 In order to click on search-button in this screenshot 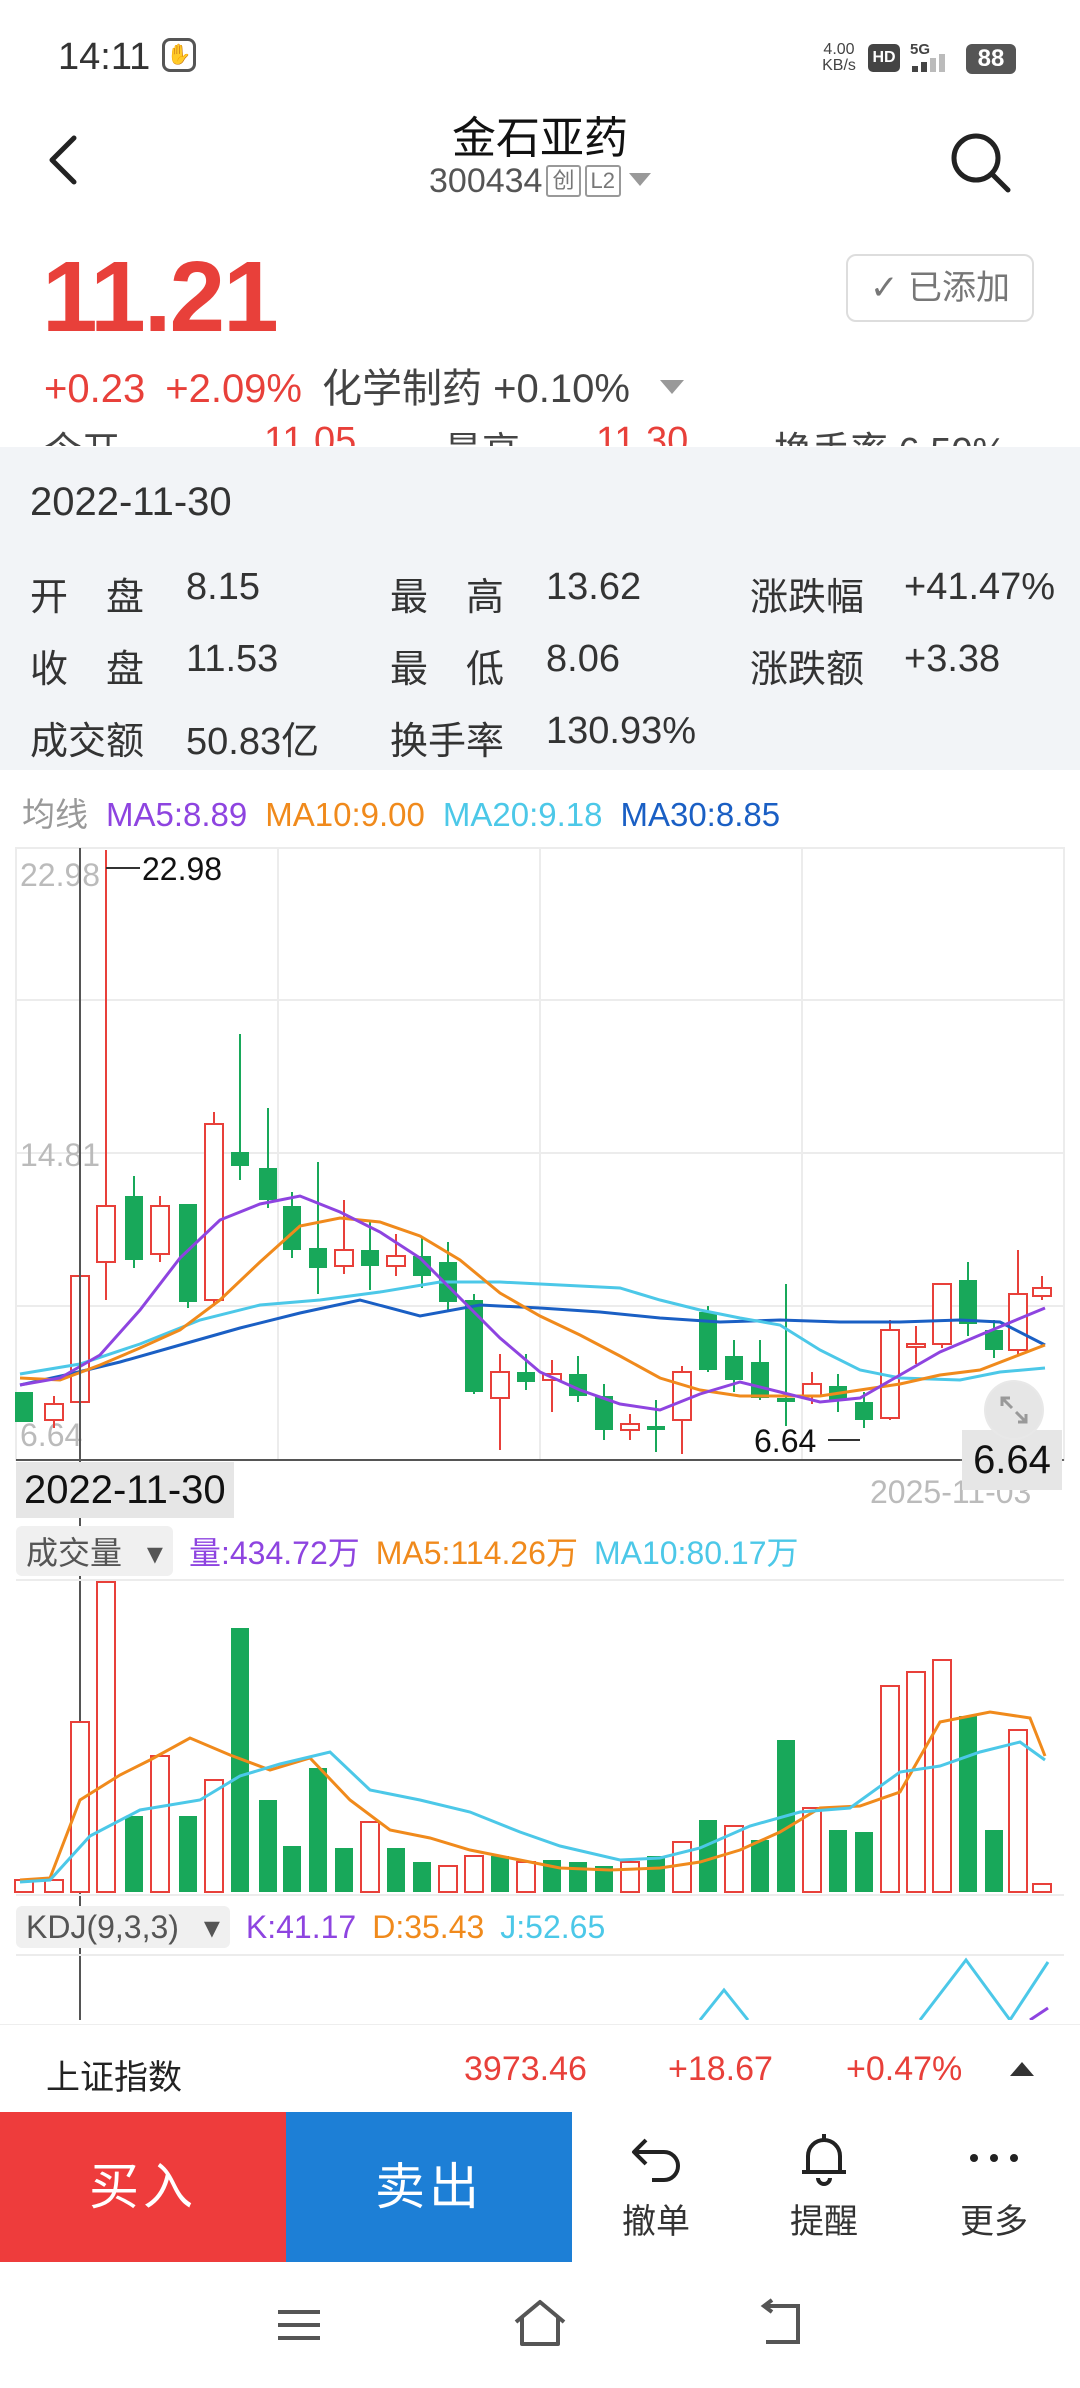, I will do `click(980, 162)`.